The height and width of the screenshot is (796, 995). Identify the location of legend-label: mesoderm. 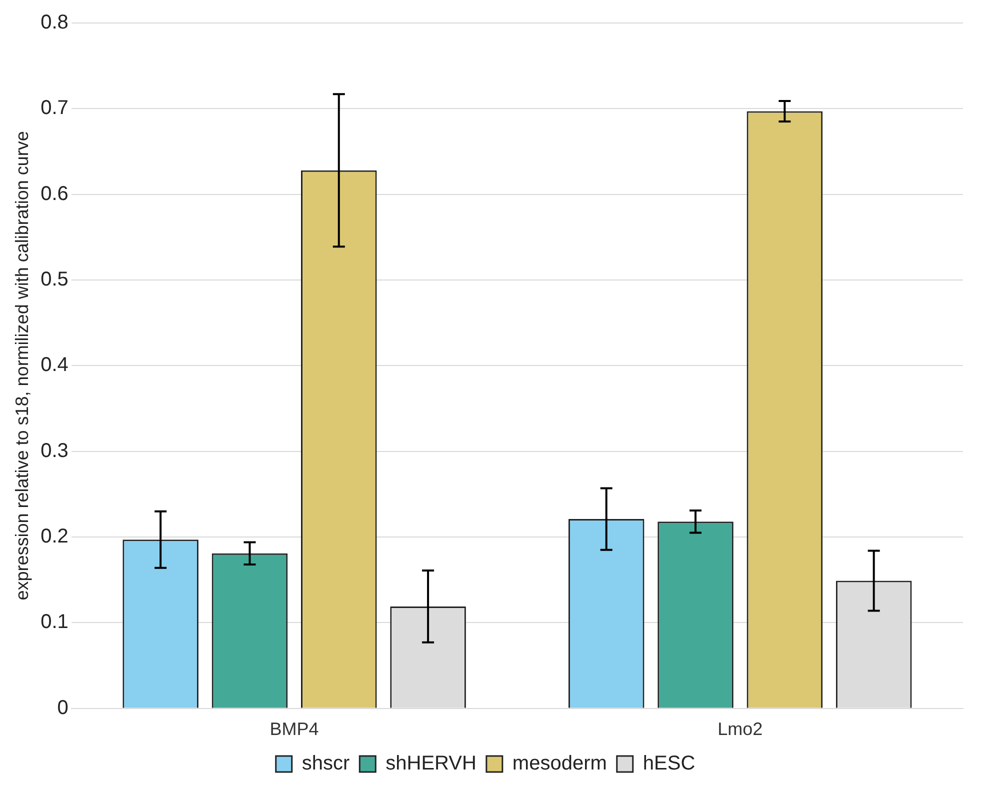
(559, 763).